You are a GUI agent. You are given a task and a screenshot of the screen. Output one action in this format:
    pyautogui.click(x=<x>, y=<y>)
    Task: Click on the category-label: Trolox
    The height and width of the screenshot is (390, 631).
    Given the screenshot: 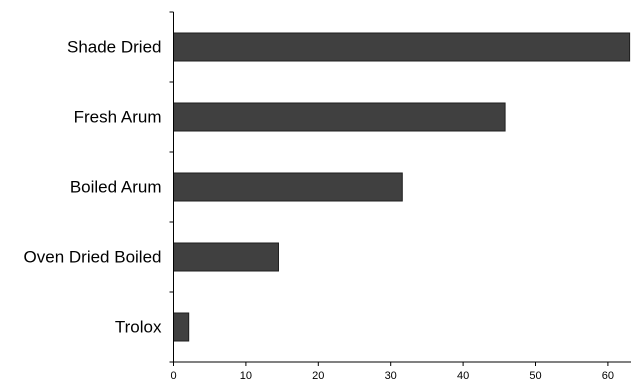 What is the action you would take?
    pyautogui.click(x=138, y=327)
    